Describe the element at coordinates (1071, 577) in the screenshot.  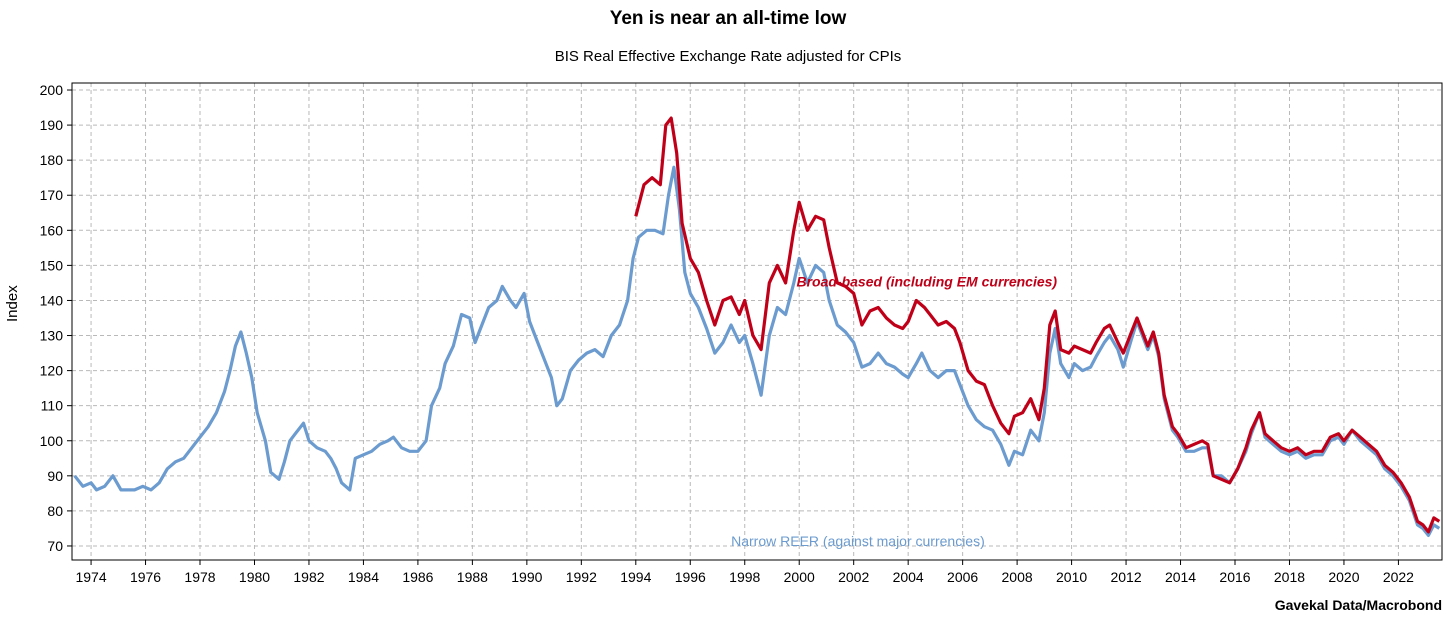
I see `x-tick-label: 2010` at that location.